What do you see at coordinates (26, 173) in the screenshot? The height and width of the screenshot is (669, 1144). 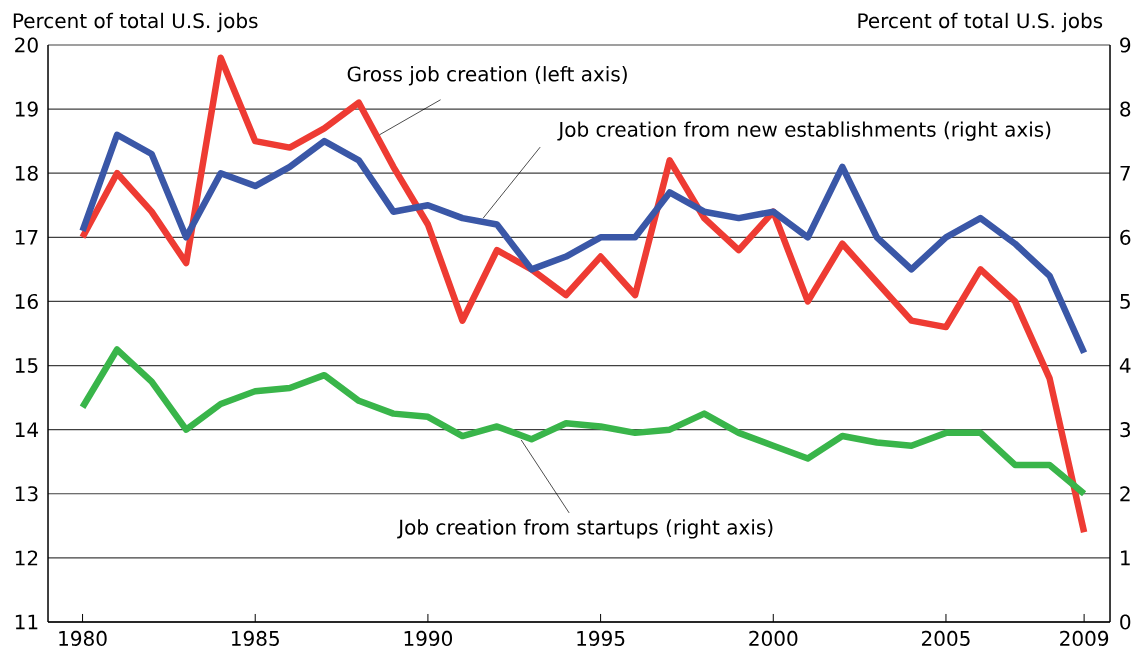 I see `y-tick-label: 18` at bounding box center [26, 173].